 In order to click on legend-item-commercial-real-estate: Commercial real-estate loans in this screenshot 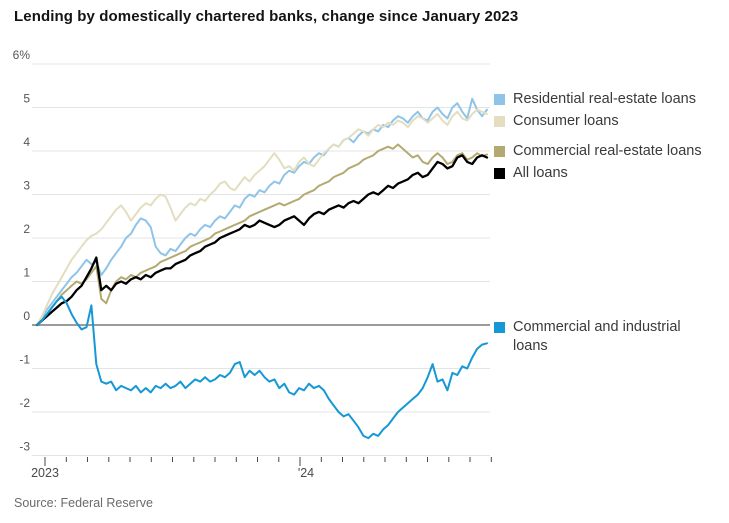, I will do `click(598, 151)`.